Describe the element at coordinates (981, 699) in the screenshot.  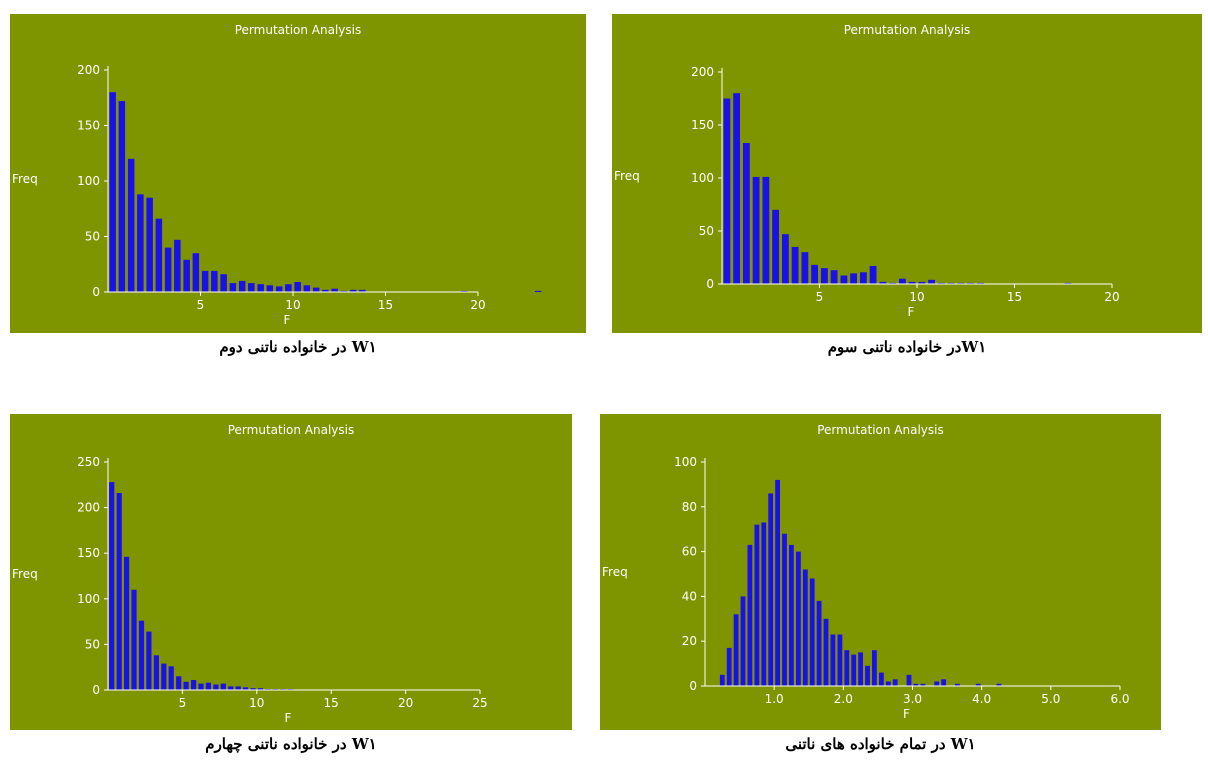
I see `x-tick-label: 4.0` at that location.